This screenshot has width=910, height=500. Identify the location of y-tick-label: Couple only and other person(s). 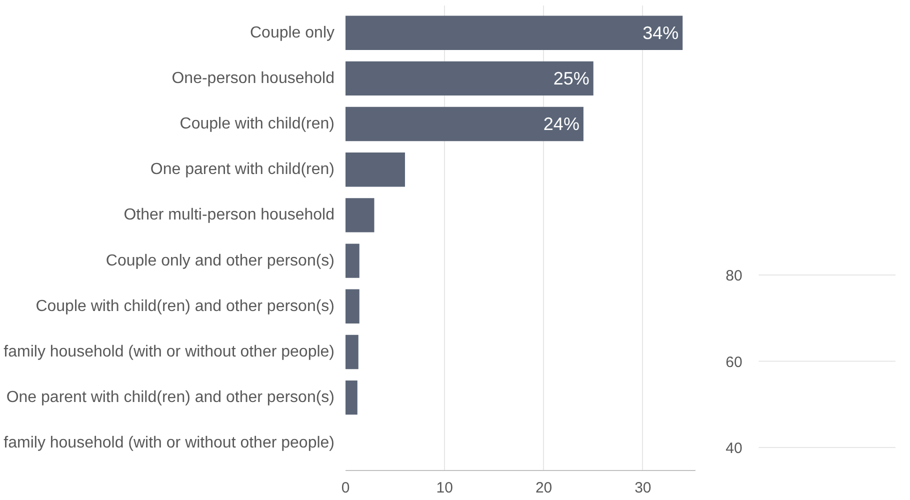
(220, 261).